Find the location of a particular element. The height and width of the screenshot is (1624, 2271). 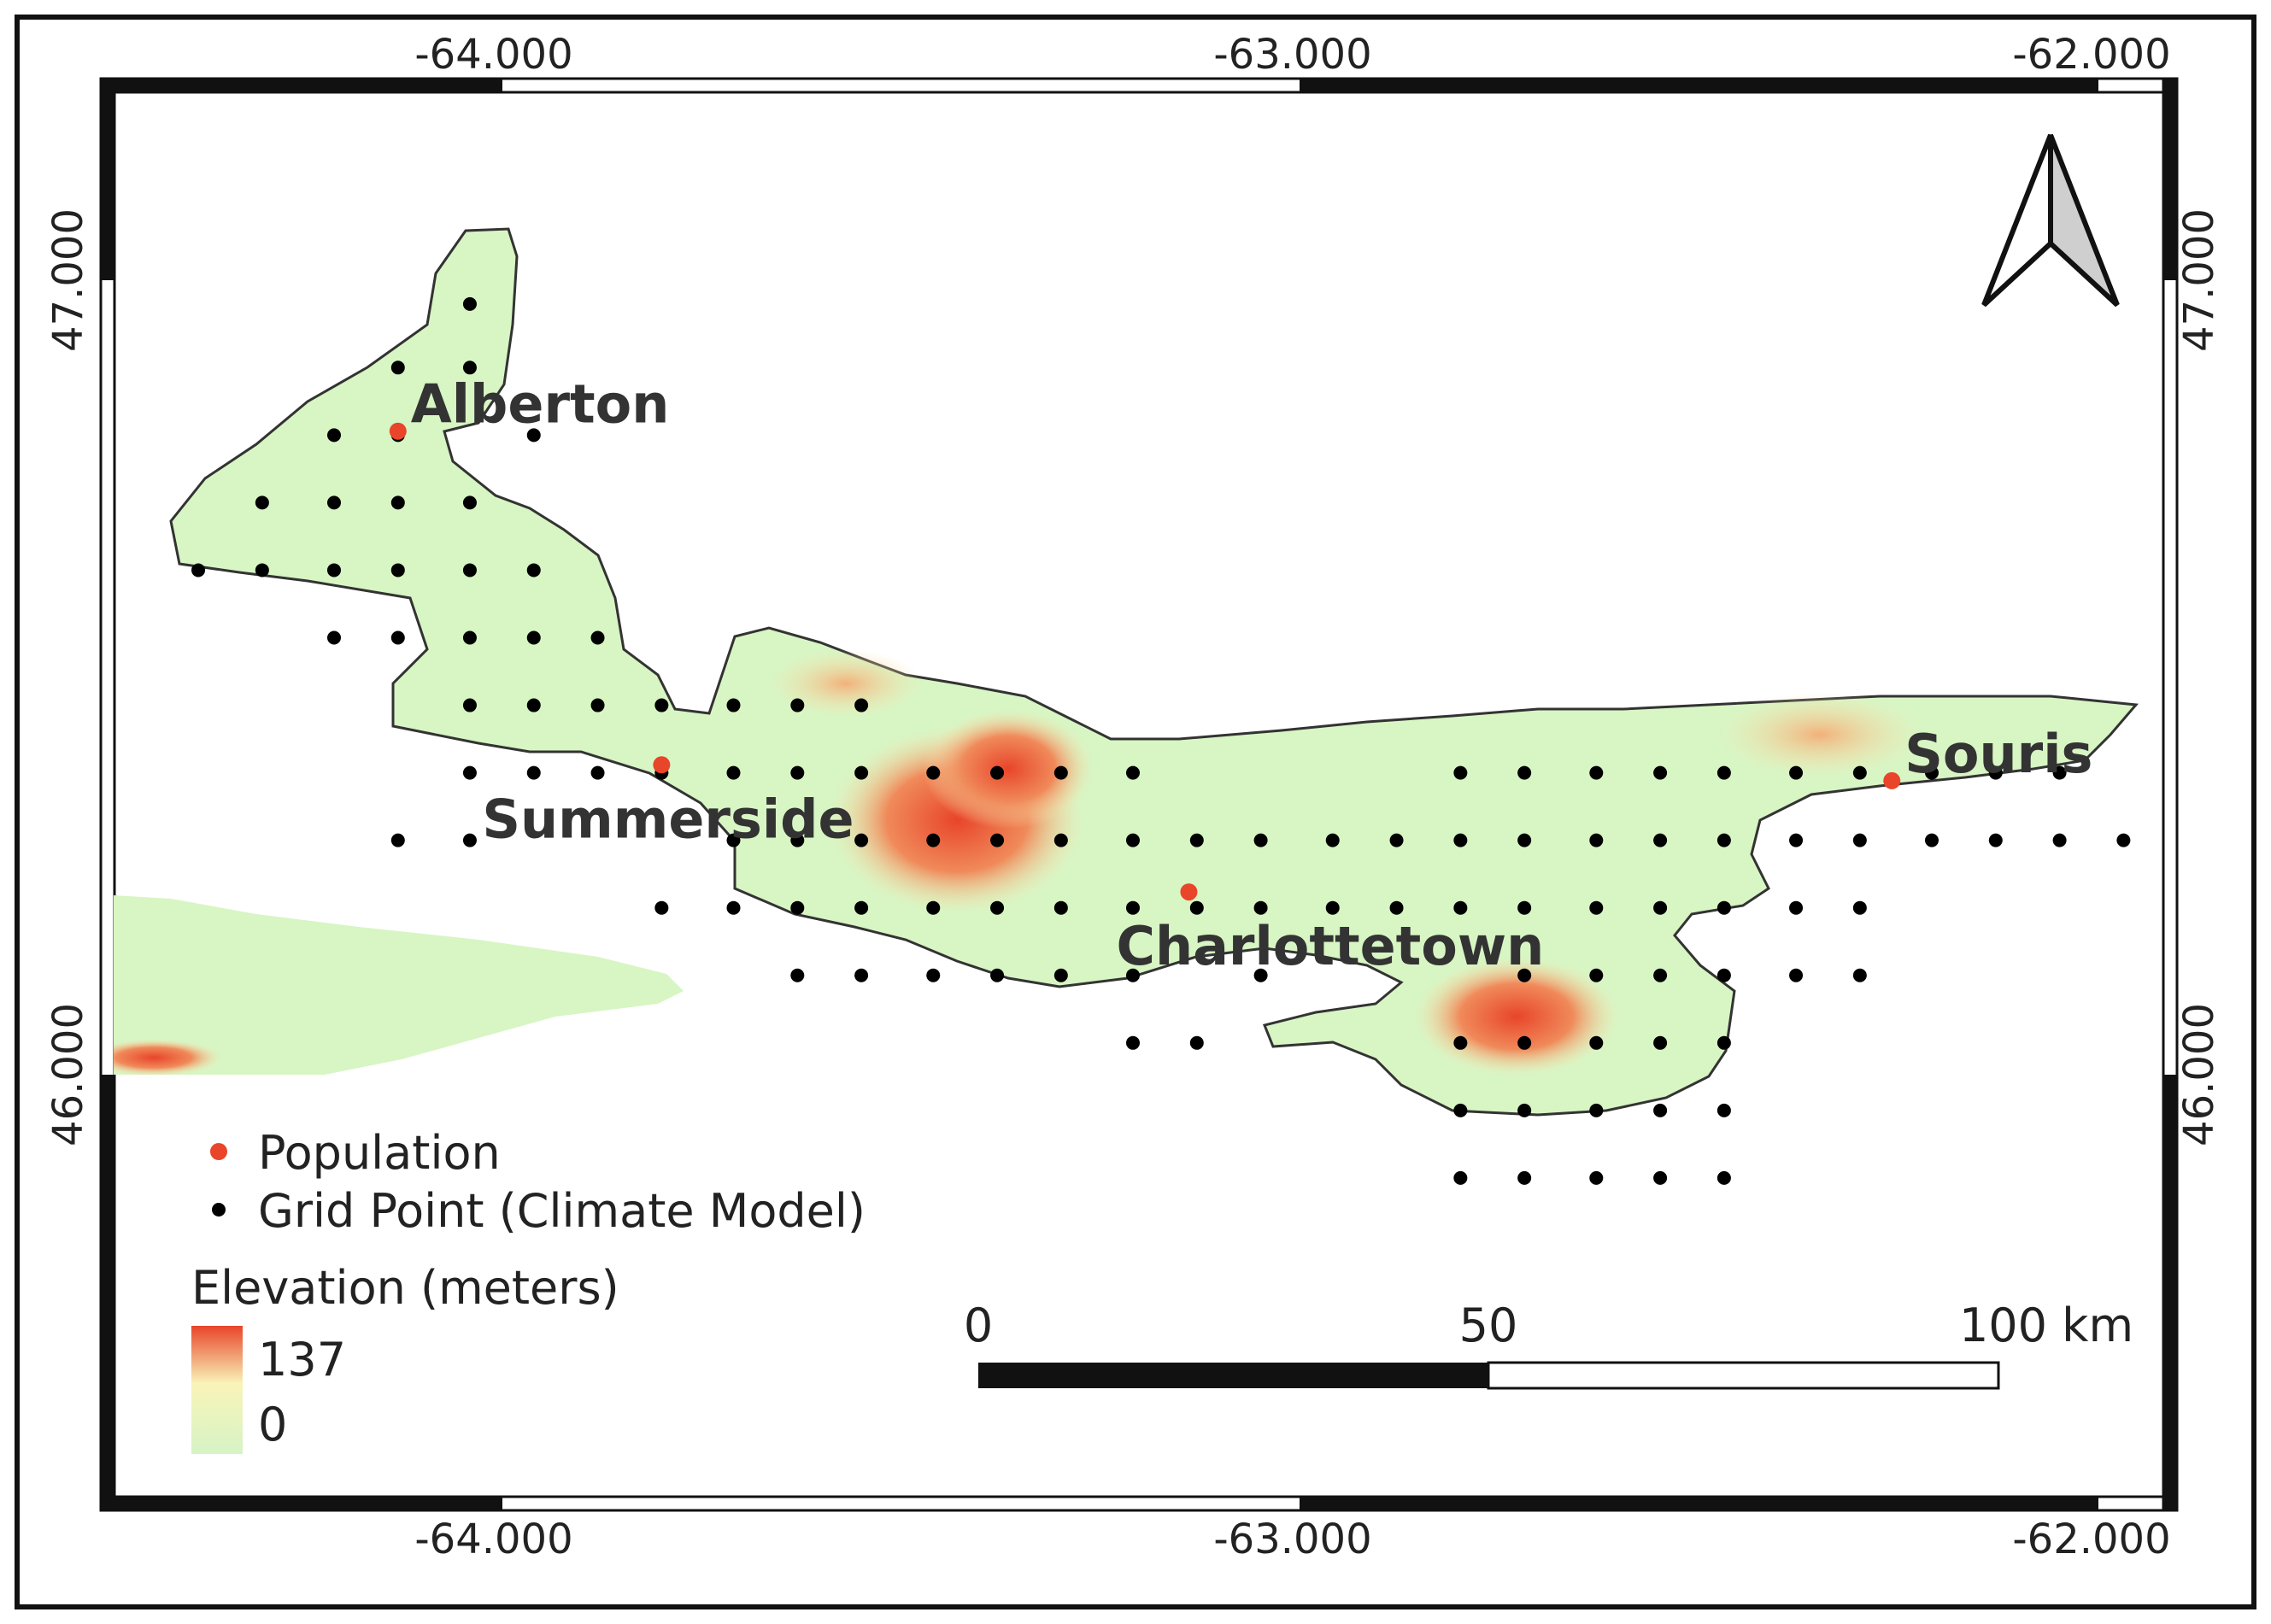

legend-grid-point-marker is located at coordinates (219, 1210).